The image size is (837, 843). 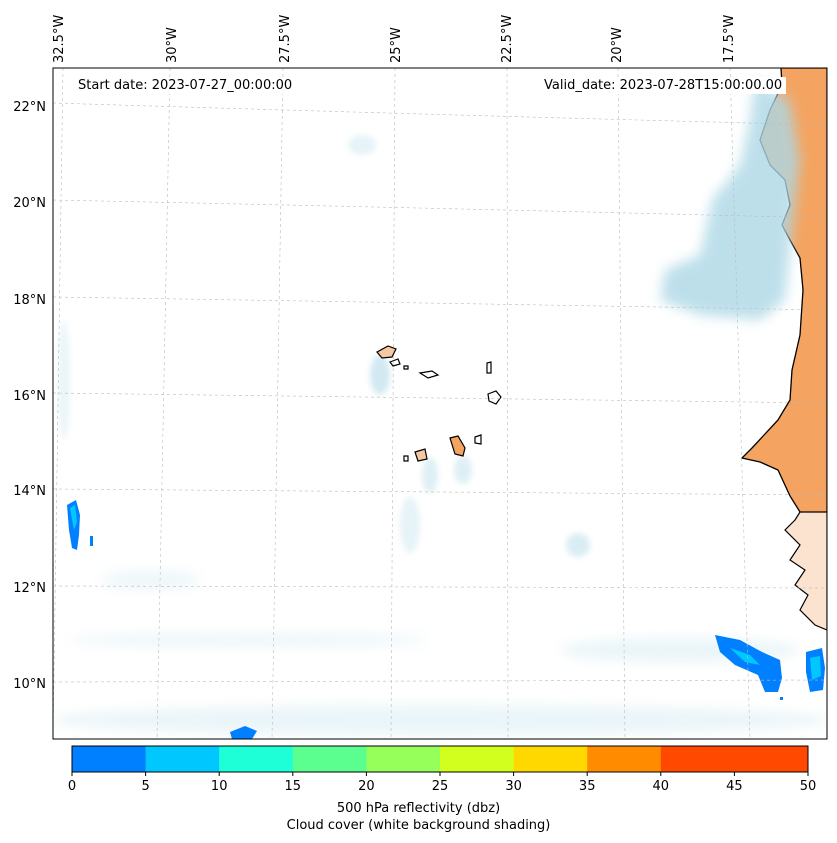 What do you see at coordinates (172, 45) in the screenshot?
I see `lon-label: 30°W` at bounding box center [172, 45].